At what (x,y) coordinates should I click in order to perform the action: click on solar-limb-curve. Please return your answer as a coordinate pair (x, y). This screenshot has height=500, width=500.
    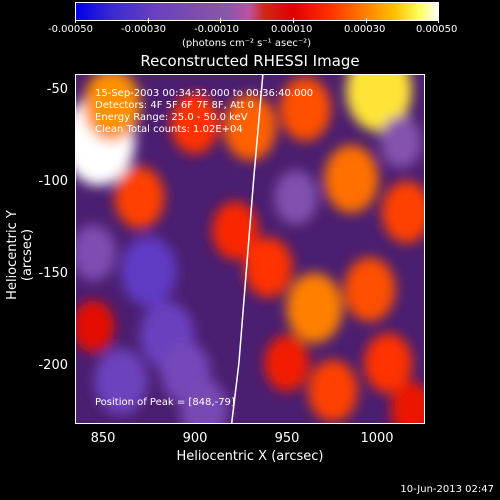
    Looking at the image, I should click on (247, 249).